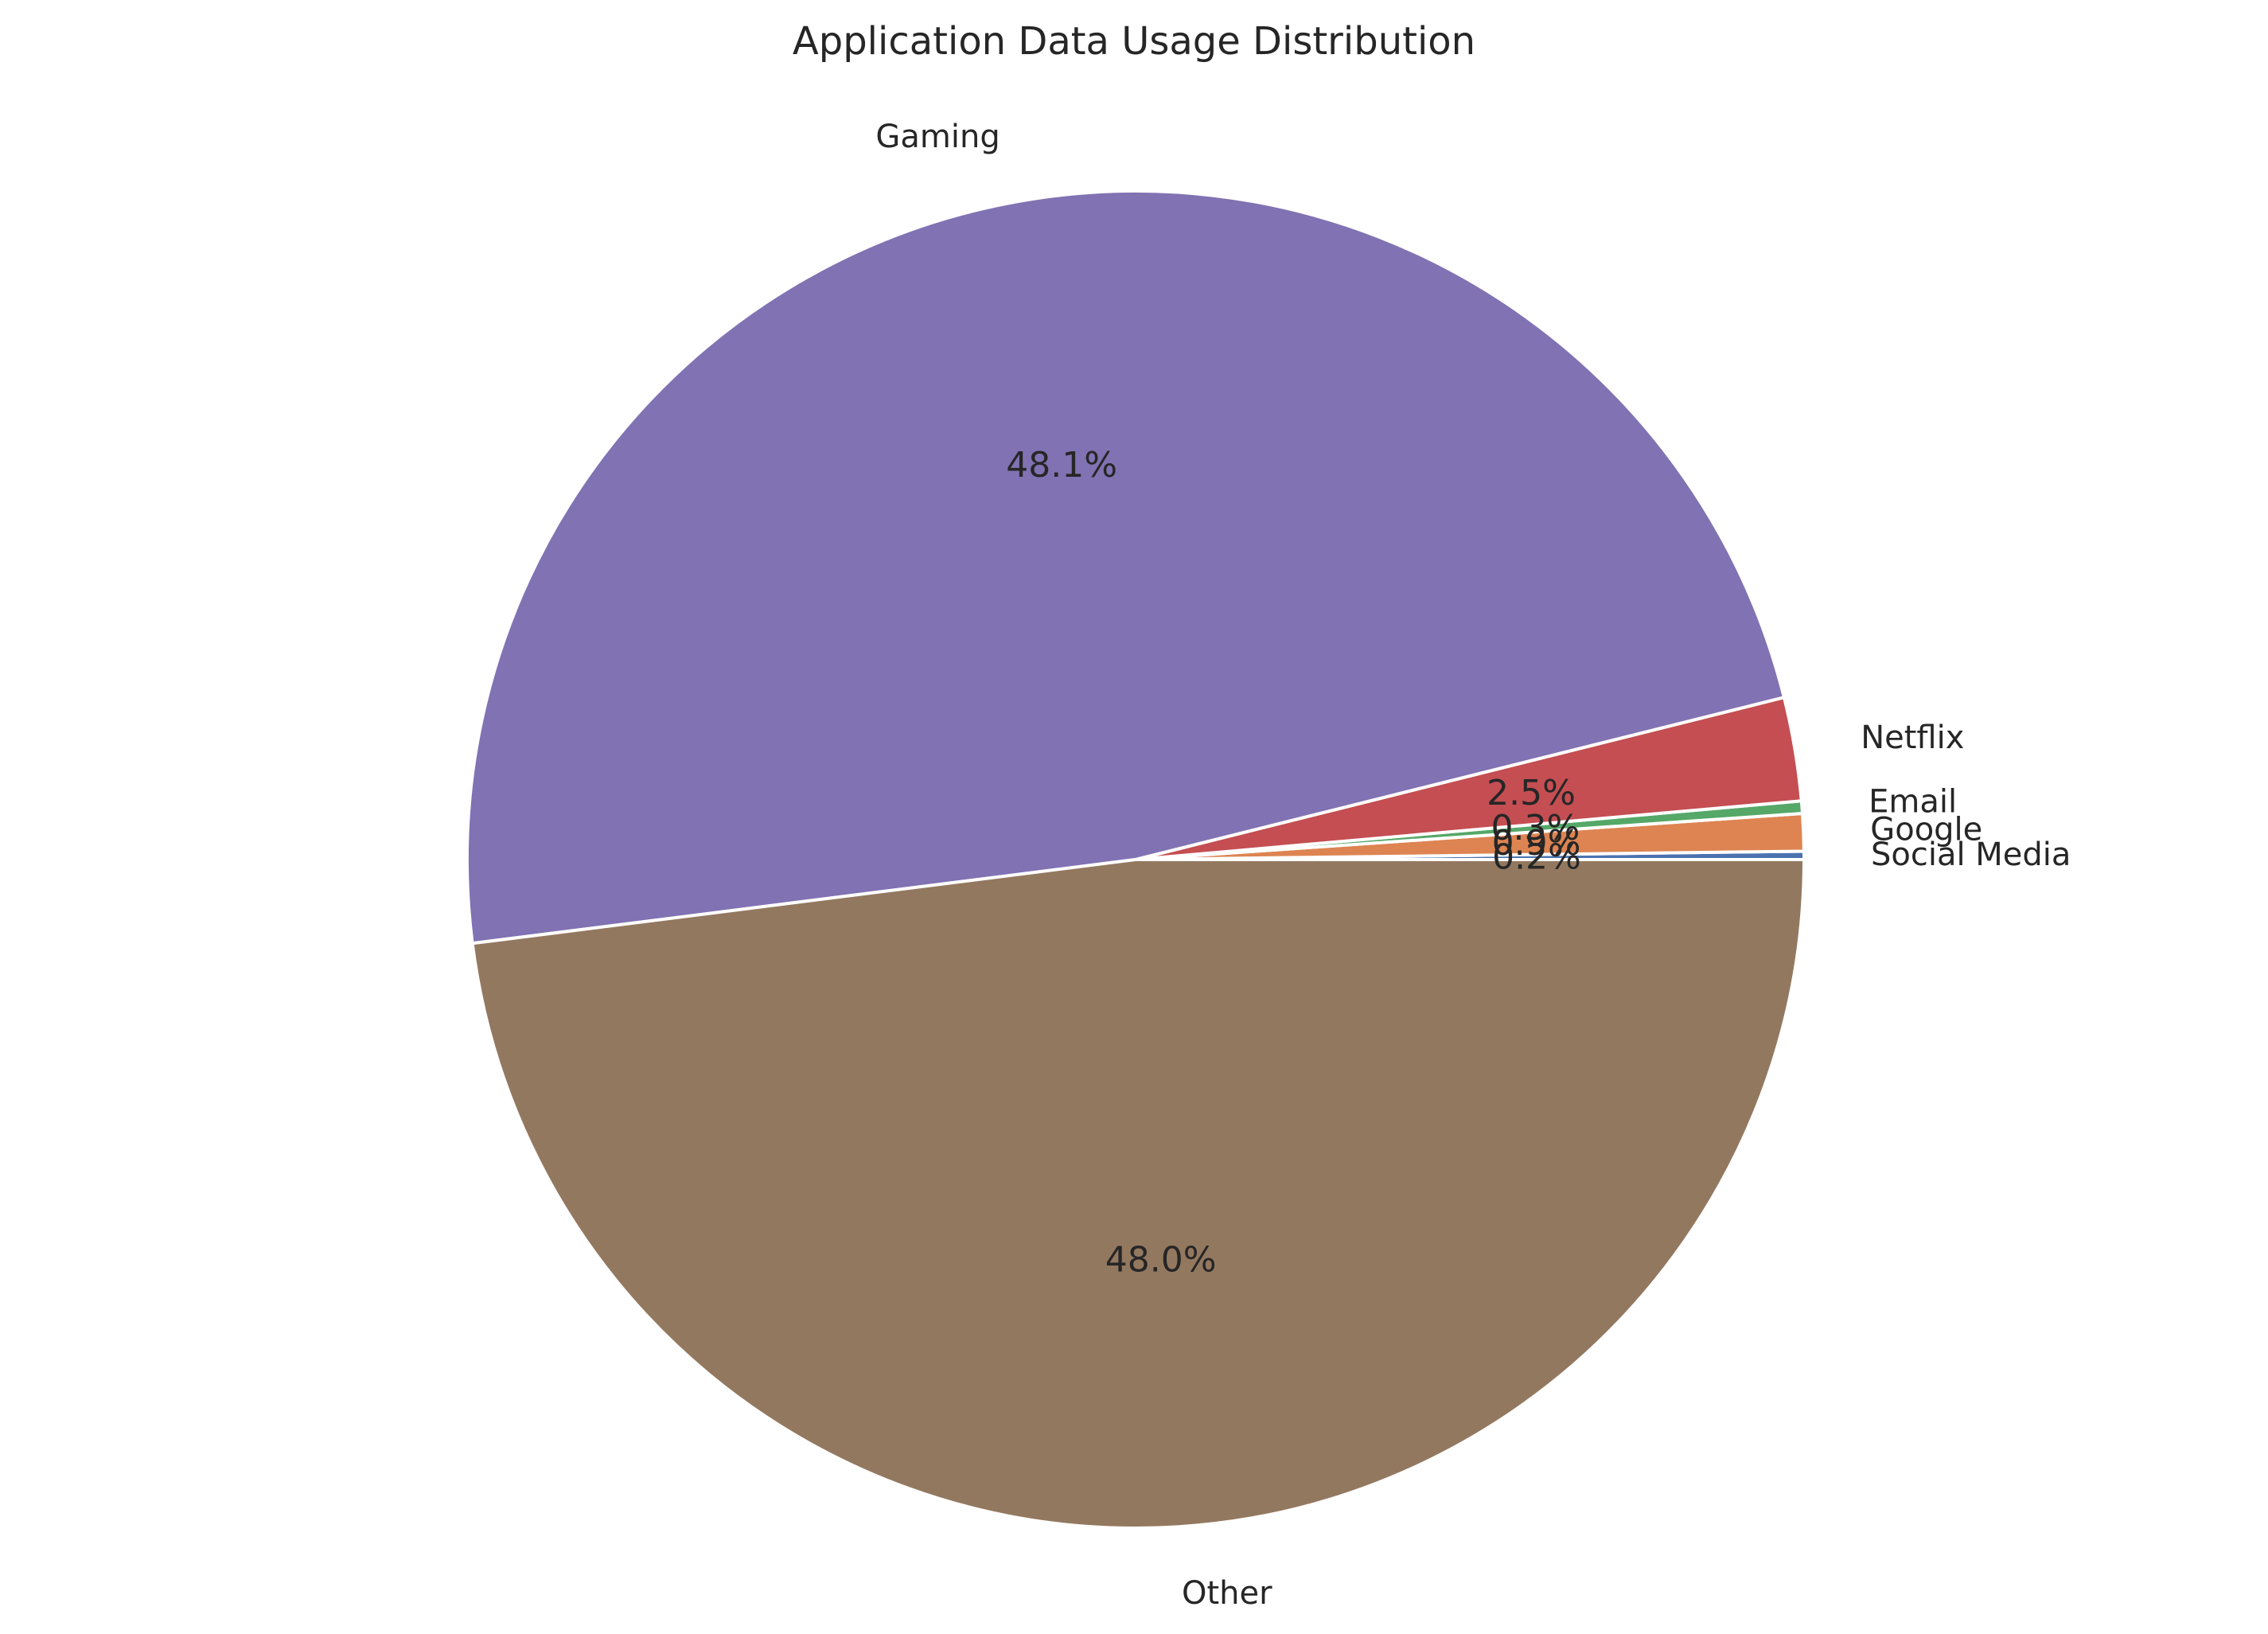  I want to click on chart-title: Application Data Usage Distribution, so click(1134, 41).